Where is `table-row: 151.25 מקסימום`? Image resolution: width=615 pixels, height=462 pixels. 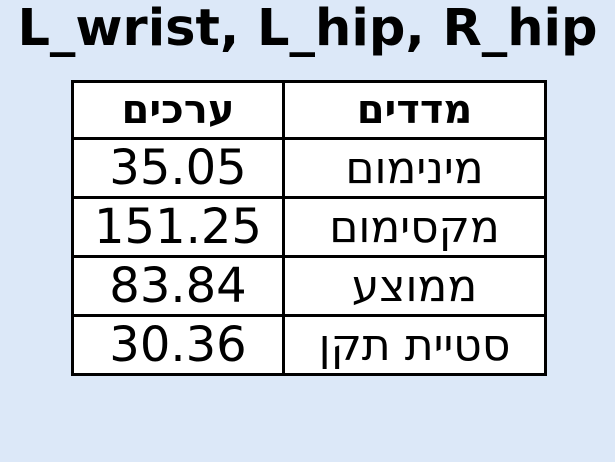 table-row: 151.25 מקסימום is located at coordinates (309, 227).